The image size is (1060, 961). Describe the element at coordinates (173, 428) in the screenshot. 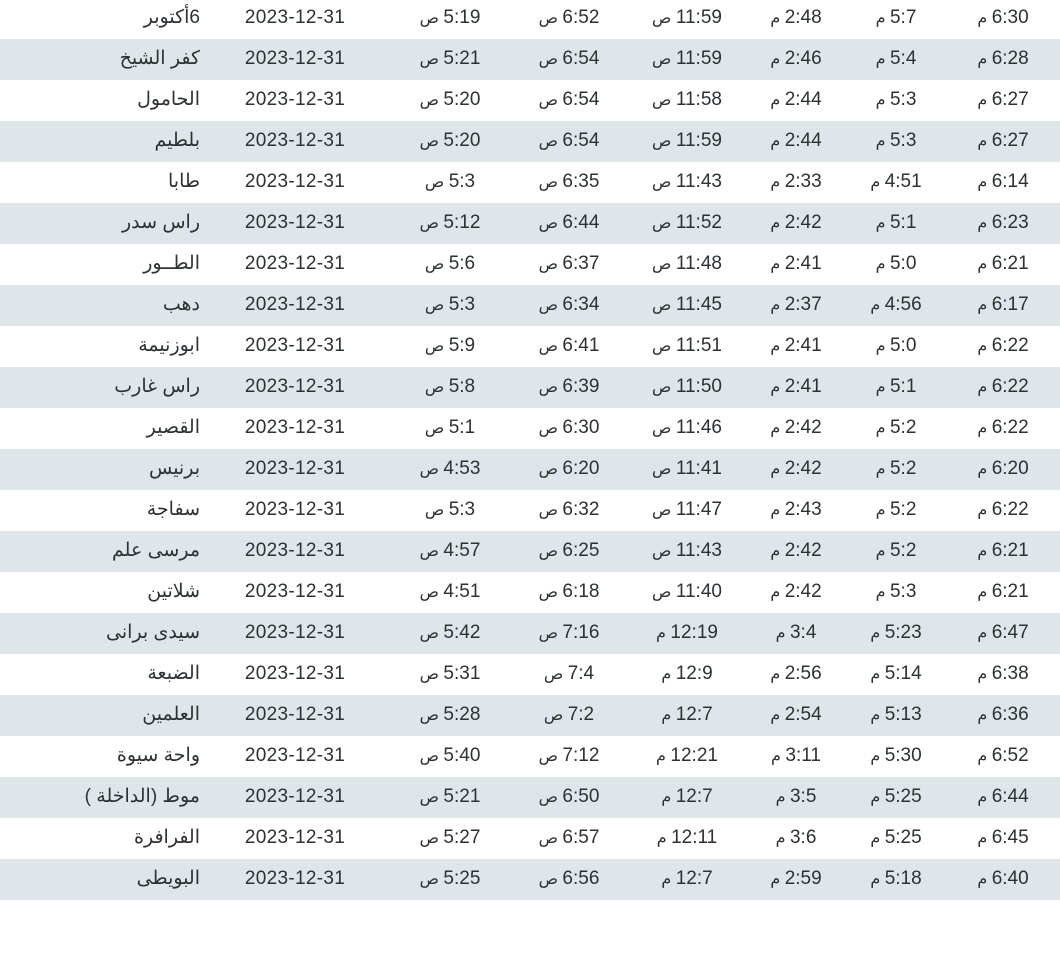

I see `city-name-cell: القصير` at that location.